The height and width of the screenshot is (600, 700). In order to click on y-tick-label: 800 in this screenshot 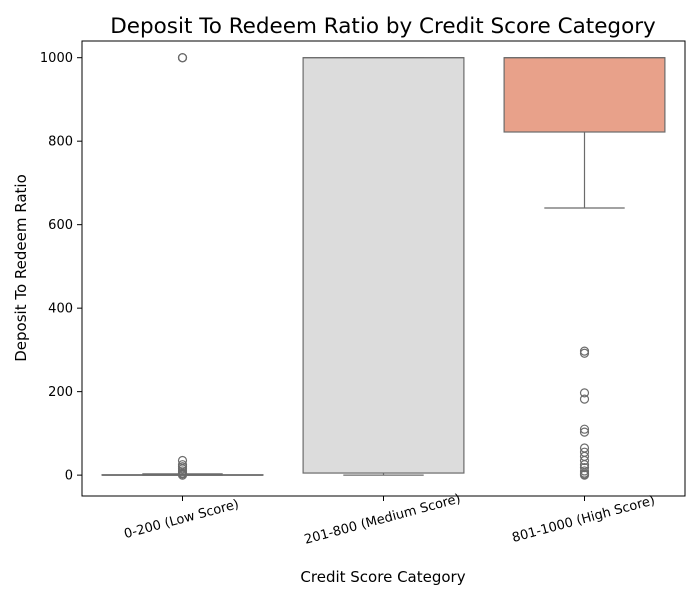, I will do `click(60, 142)`.